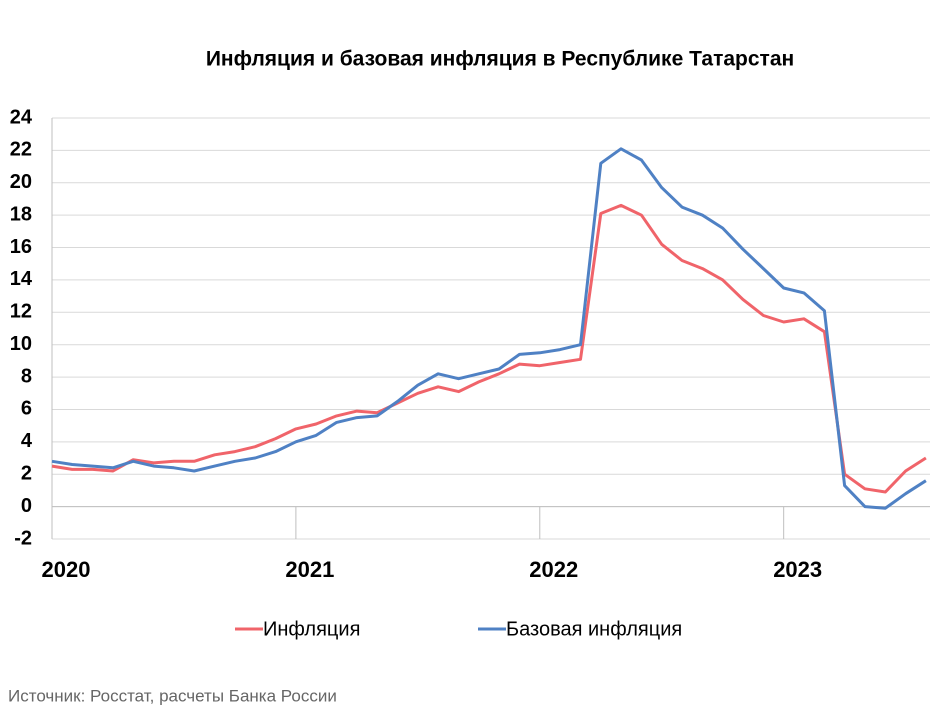 The image size is (950, 712). Describe the element at coordinates (594, 629) in the screenshot. I see `legend-label: Базовая инфляция` at that location.